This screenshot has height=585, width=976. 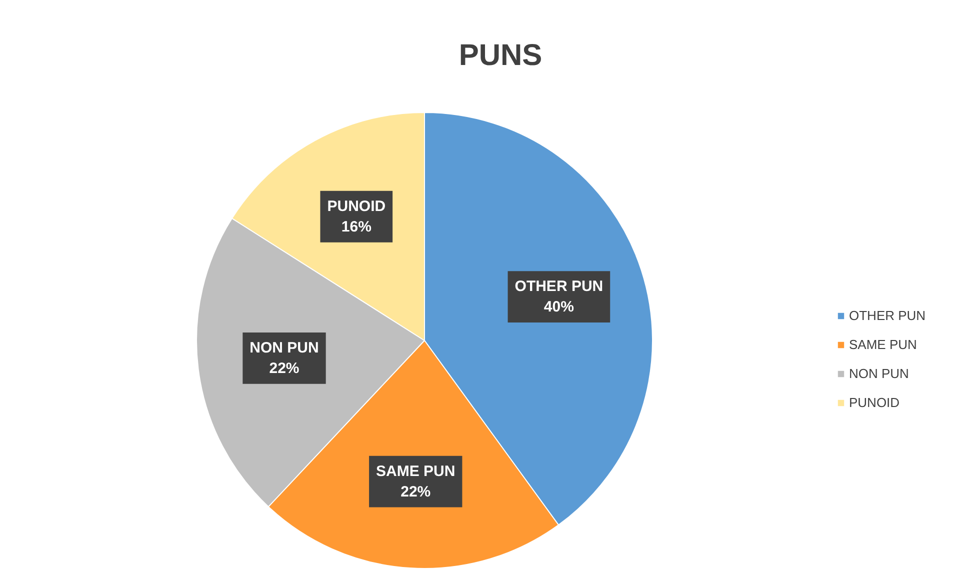 I want to click on legend-label: NON PUN, so click(x=879, y=373).